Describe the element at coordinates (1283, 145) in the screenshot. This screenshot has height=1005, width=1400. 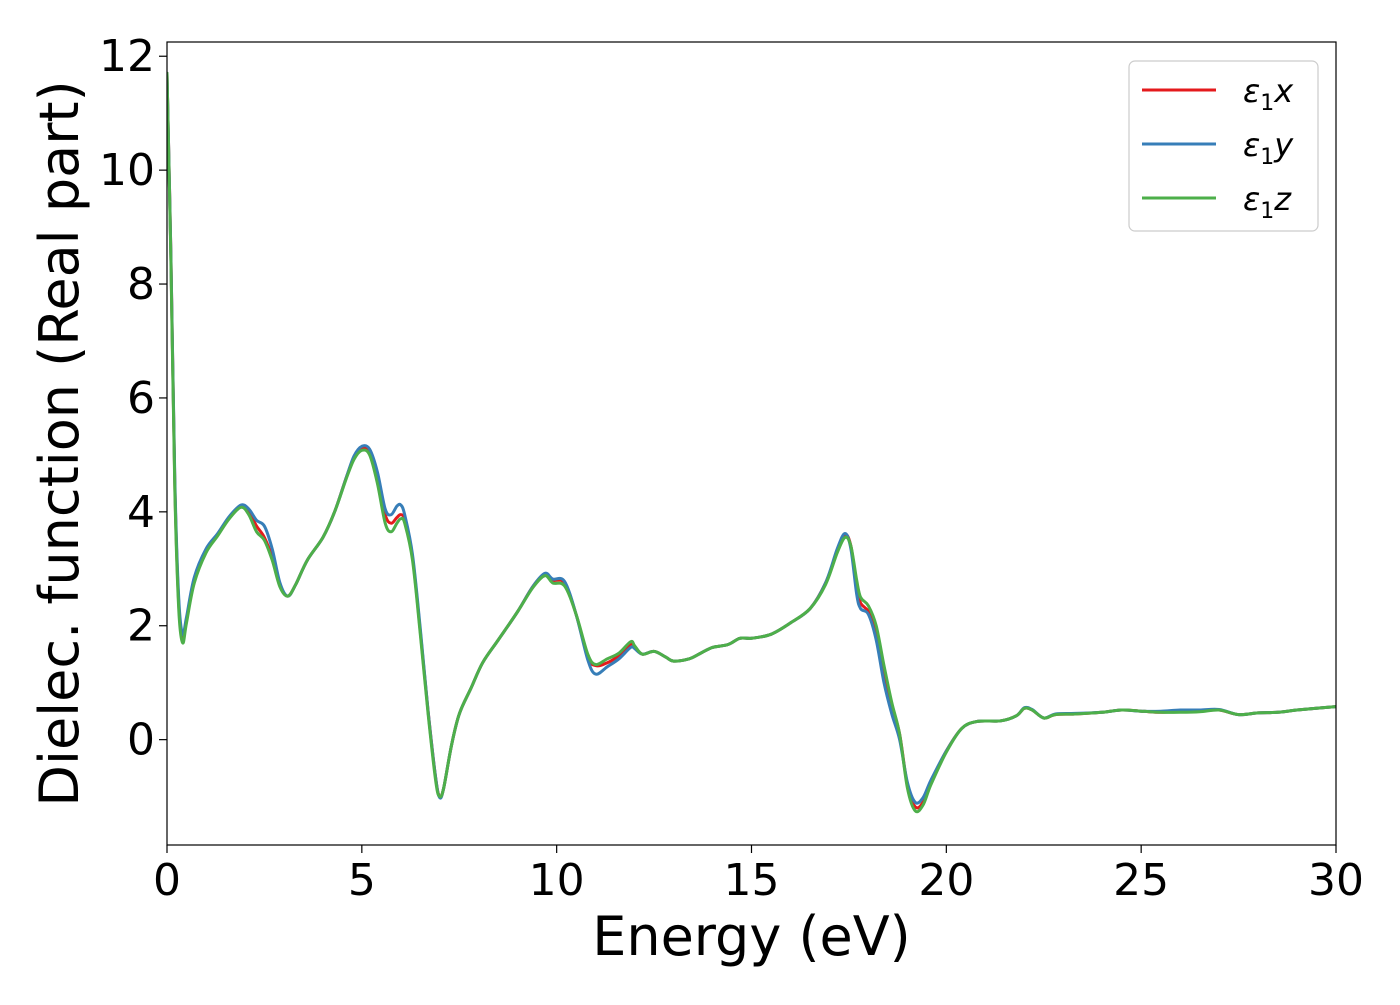
I see `legend-axis-letter: y` at that location.